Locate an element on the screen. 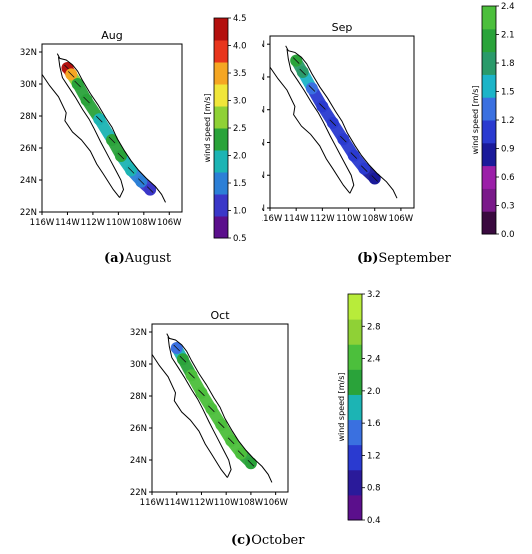 This screenshot has height=554, width=532. colorbar-tick-label: 2.1 is located at coordinates (508, 36).